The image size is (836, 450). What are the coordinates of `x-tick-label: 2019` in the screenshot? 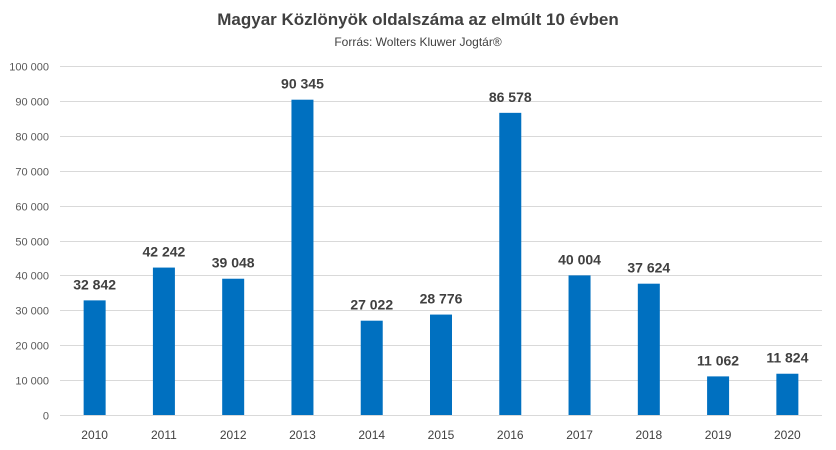 It's located at (718, 435).